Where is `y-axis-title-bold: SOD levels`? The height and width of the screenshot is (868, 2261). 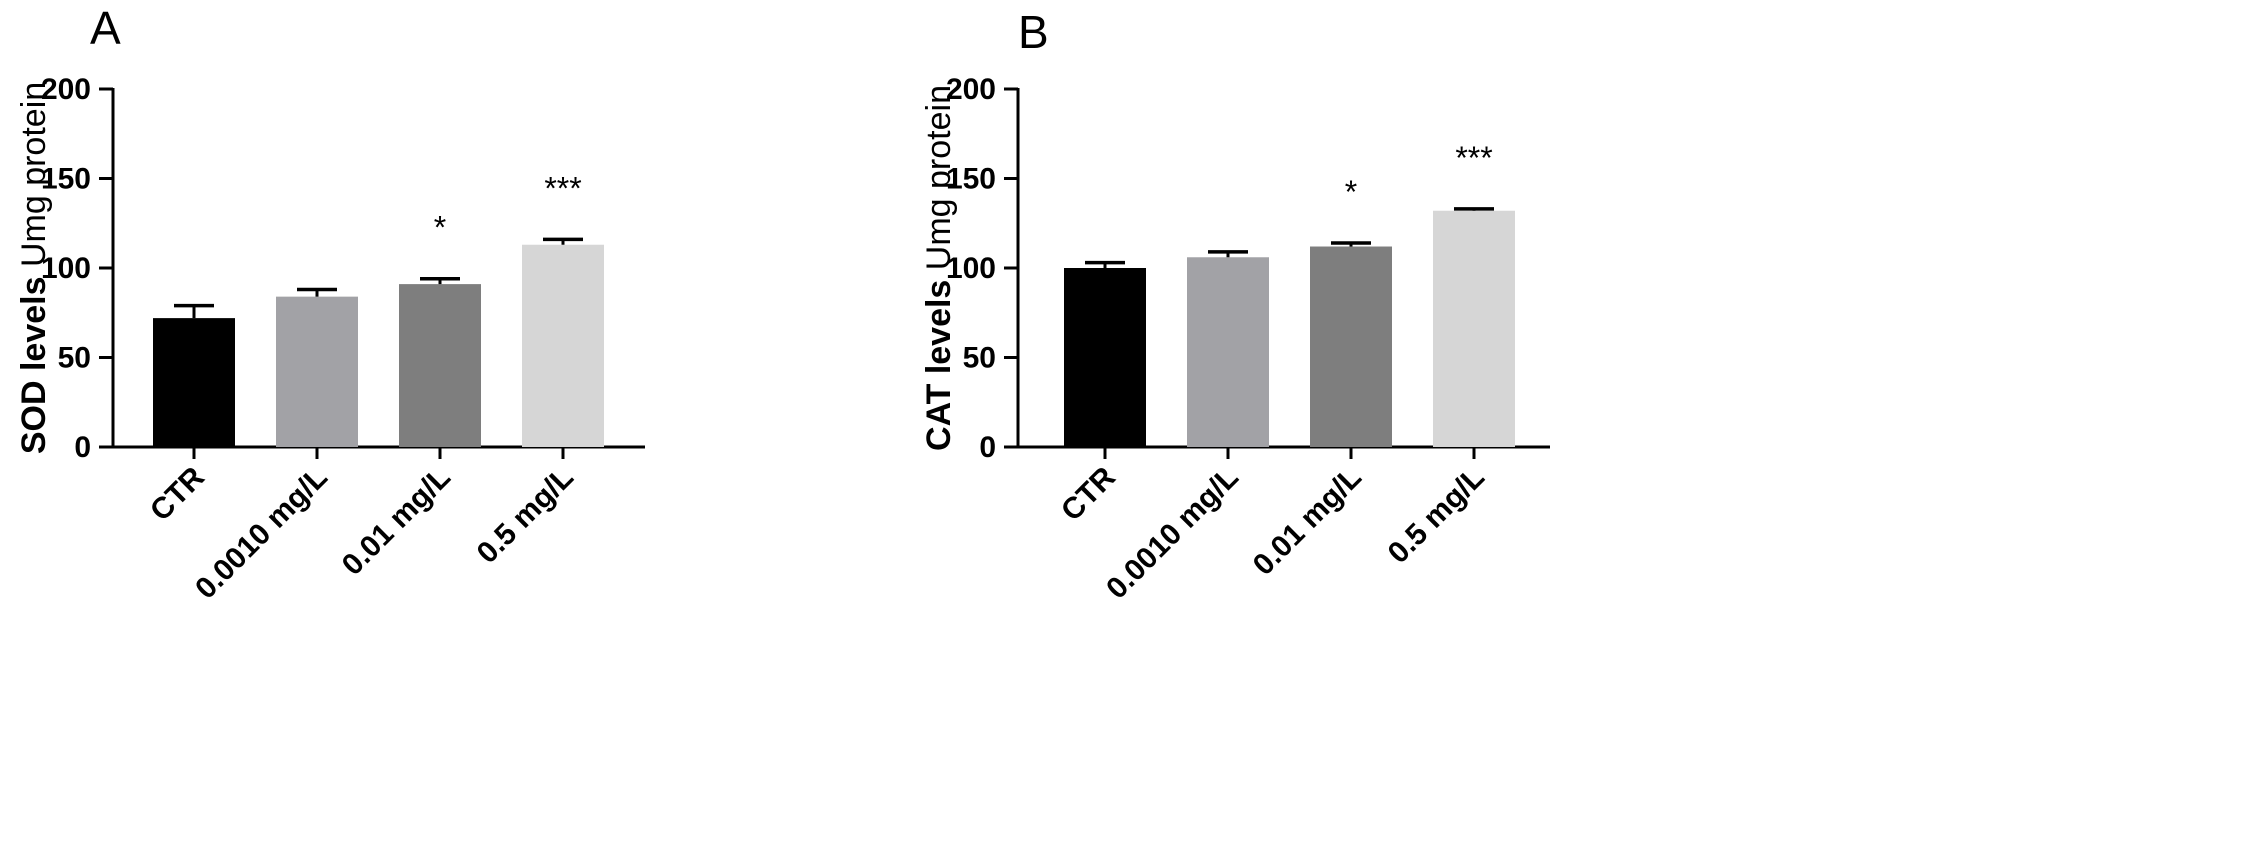
y-axis-title-bold: SOD levels is located at coordinates (34, 365).